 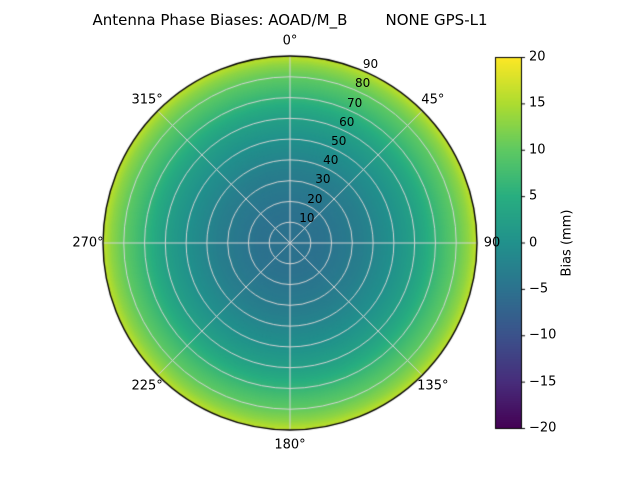 I want to click on azimuth-tick-label: 225°, so click(x=147, y=386).